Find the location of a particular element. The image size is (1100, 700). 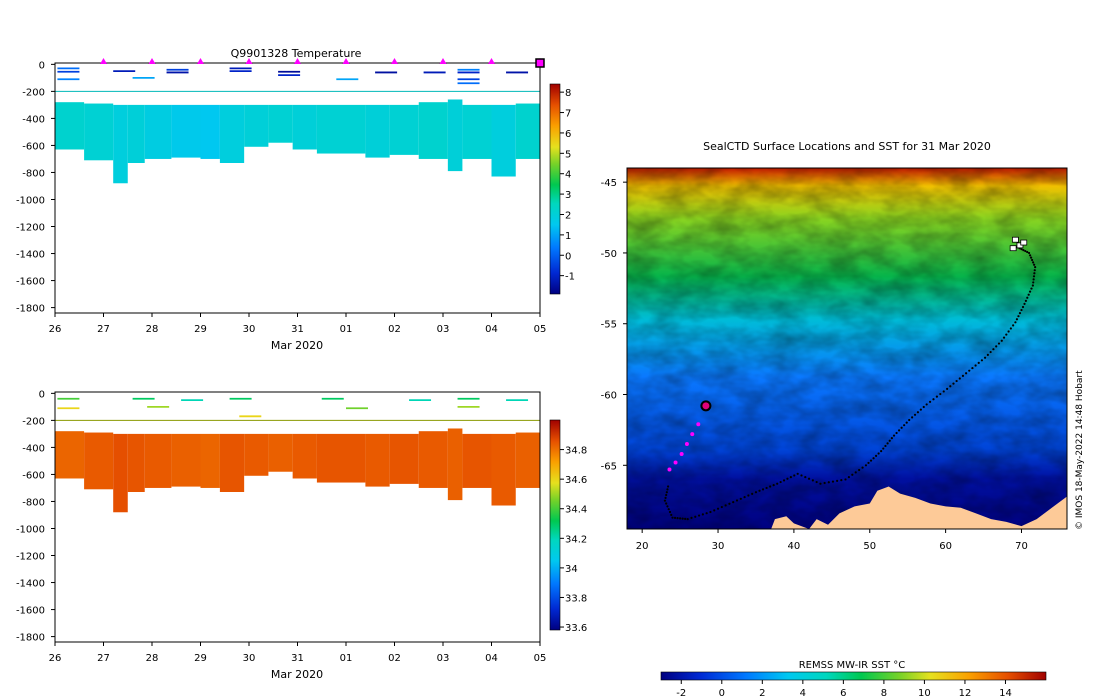

y-tick-label: -200 is located at coordinates (33, 421).